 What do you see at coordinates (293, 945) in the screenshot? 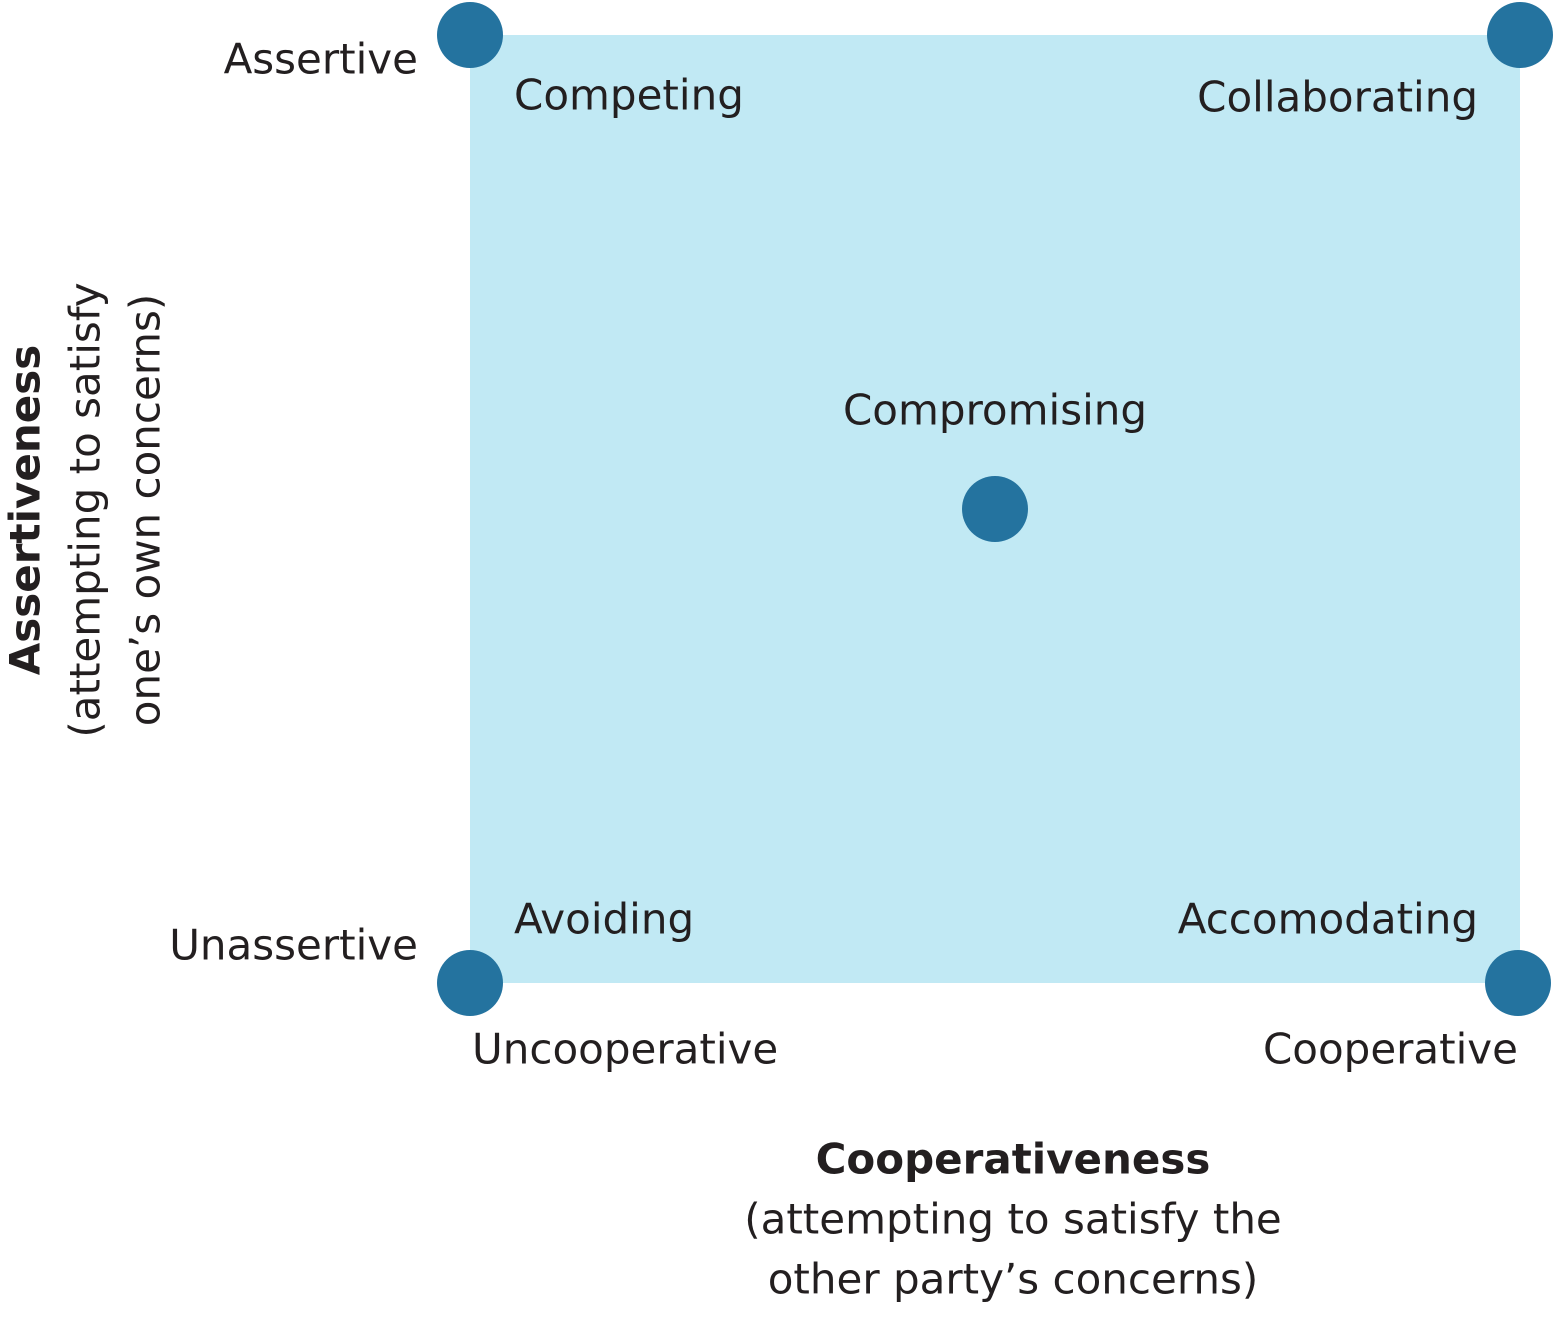
I see `axis-end-label: Unassertive` at bounding box center [293, 945].